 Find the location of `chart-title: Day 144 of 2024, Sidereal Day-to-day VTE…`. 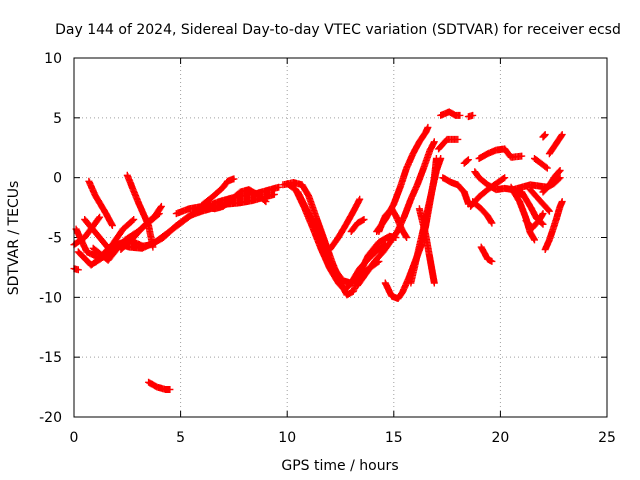

chart-title: Day 144 of 2024, Sidereal Day-to-day VTE… is located at coordinates (338, 30).